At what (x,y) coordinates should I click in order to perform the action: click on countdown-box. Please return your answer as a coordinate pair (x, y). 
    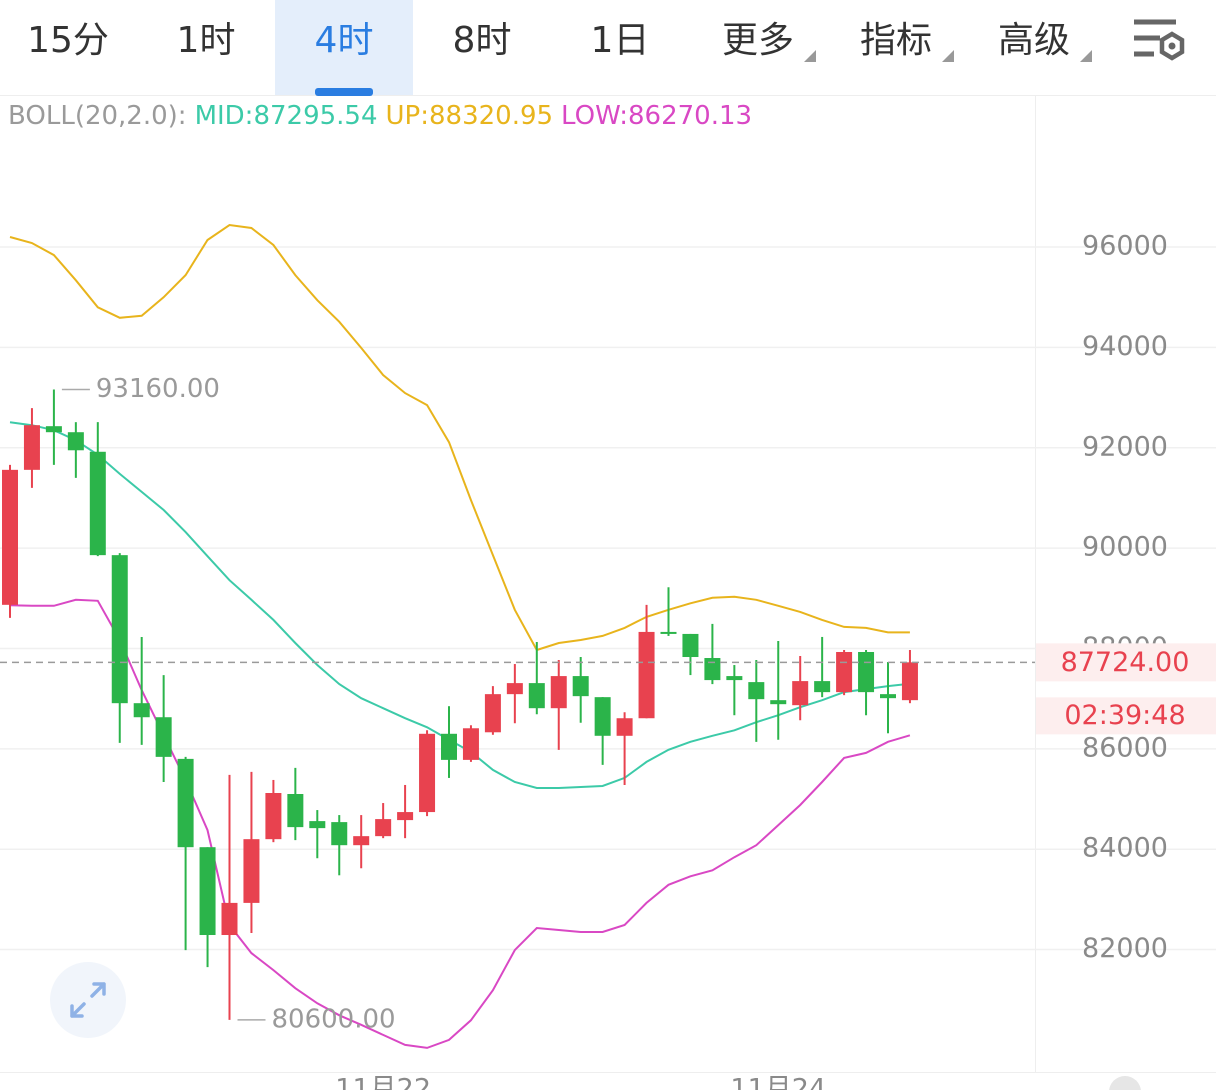
    Looking at the image, I should click on (1126, 716).